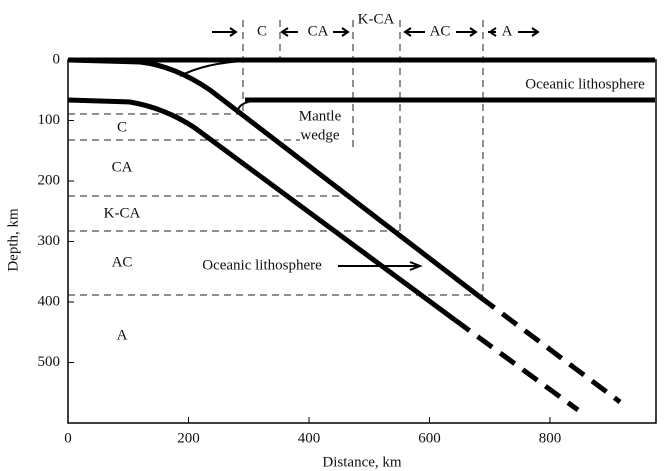 This screenshot has height=471, width=668. What do you see at coordinates (188, 438) in the screenshot?
I see `x-tick-label: 200` at bounding box center [188, 438].